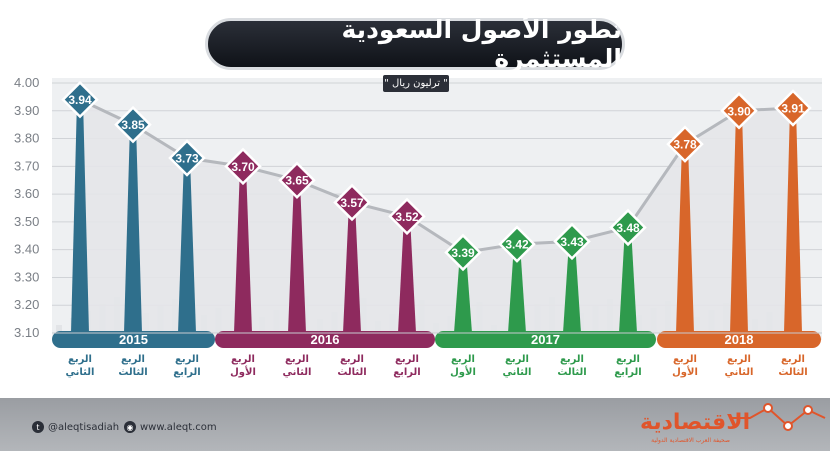  What do you see at coordinates (690, 440) in the screenshot?
I see `brand-tagline: صحيفة العرب الاقتصادية الدولية` at bounding box center [690, 440].